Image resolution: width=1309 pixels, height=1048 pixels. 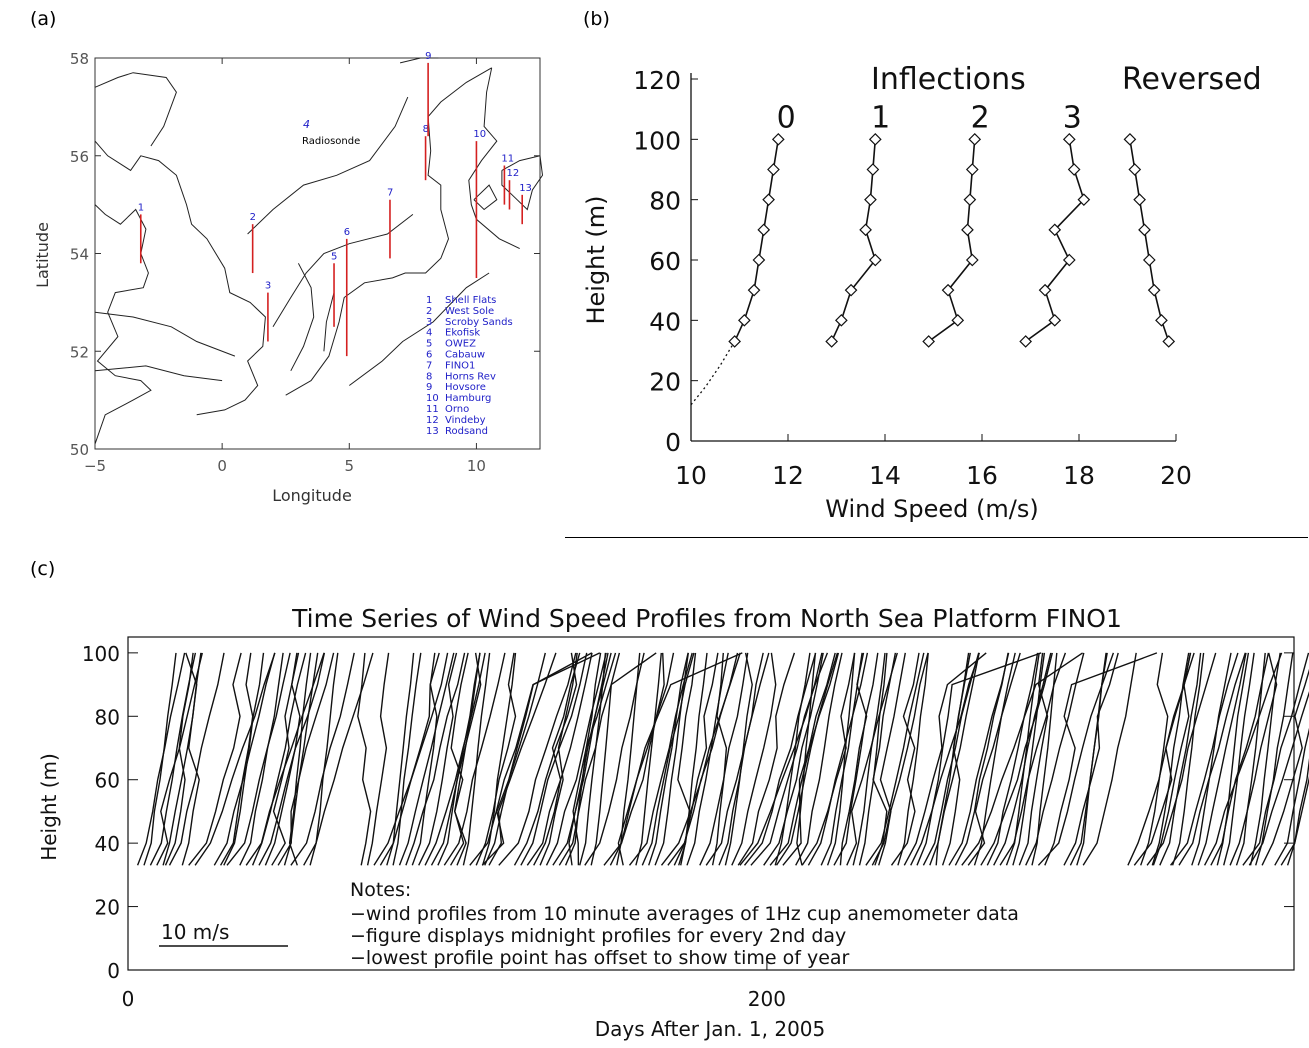 What do you see at coordinates (469, 311) in the screenshot?
I see `legend-name-2: West Sole` at bounding box center [469, 311].